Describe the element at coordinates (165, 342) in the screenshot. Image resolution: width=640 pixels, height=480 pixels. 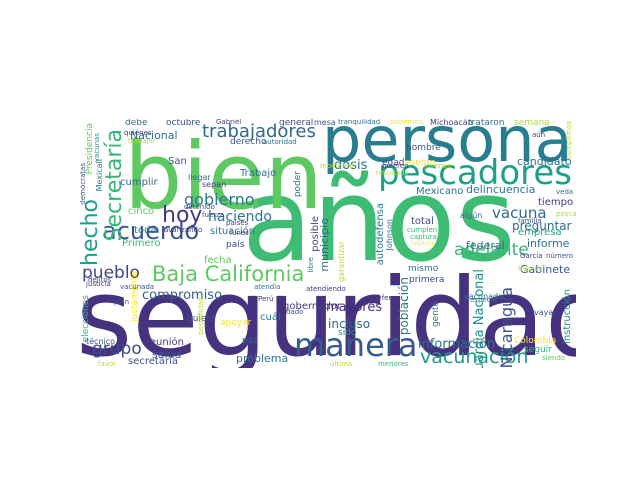
I see `word: reunión` at that location.